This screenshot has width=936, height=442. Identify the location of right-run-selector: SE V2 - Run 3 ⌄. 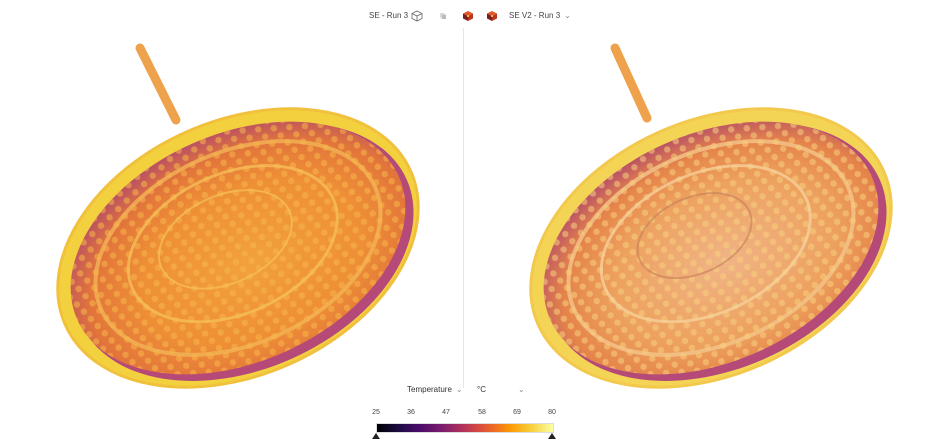
(540, 15).